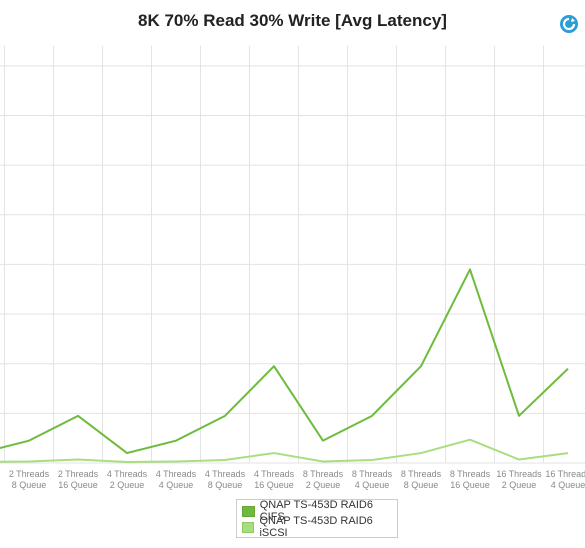 The image size is (585, 548). What do you see at coordinates (0, 474) in the screenshot?
I see `x-tick-label: 1 Threads` at bounding box center [0, 474].